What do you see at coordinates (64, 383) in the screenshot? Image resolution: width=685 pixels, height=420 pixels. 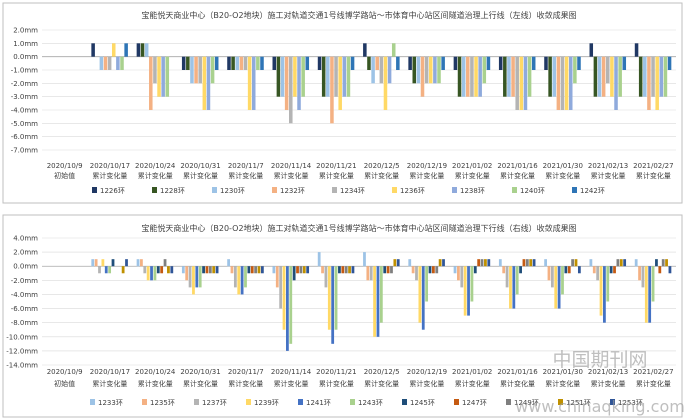 I see `x-tick-label: 初始值` at bounding box center [64, 383].